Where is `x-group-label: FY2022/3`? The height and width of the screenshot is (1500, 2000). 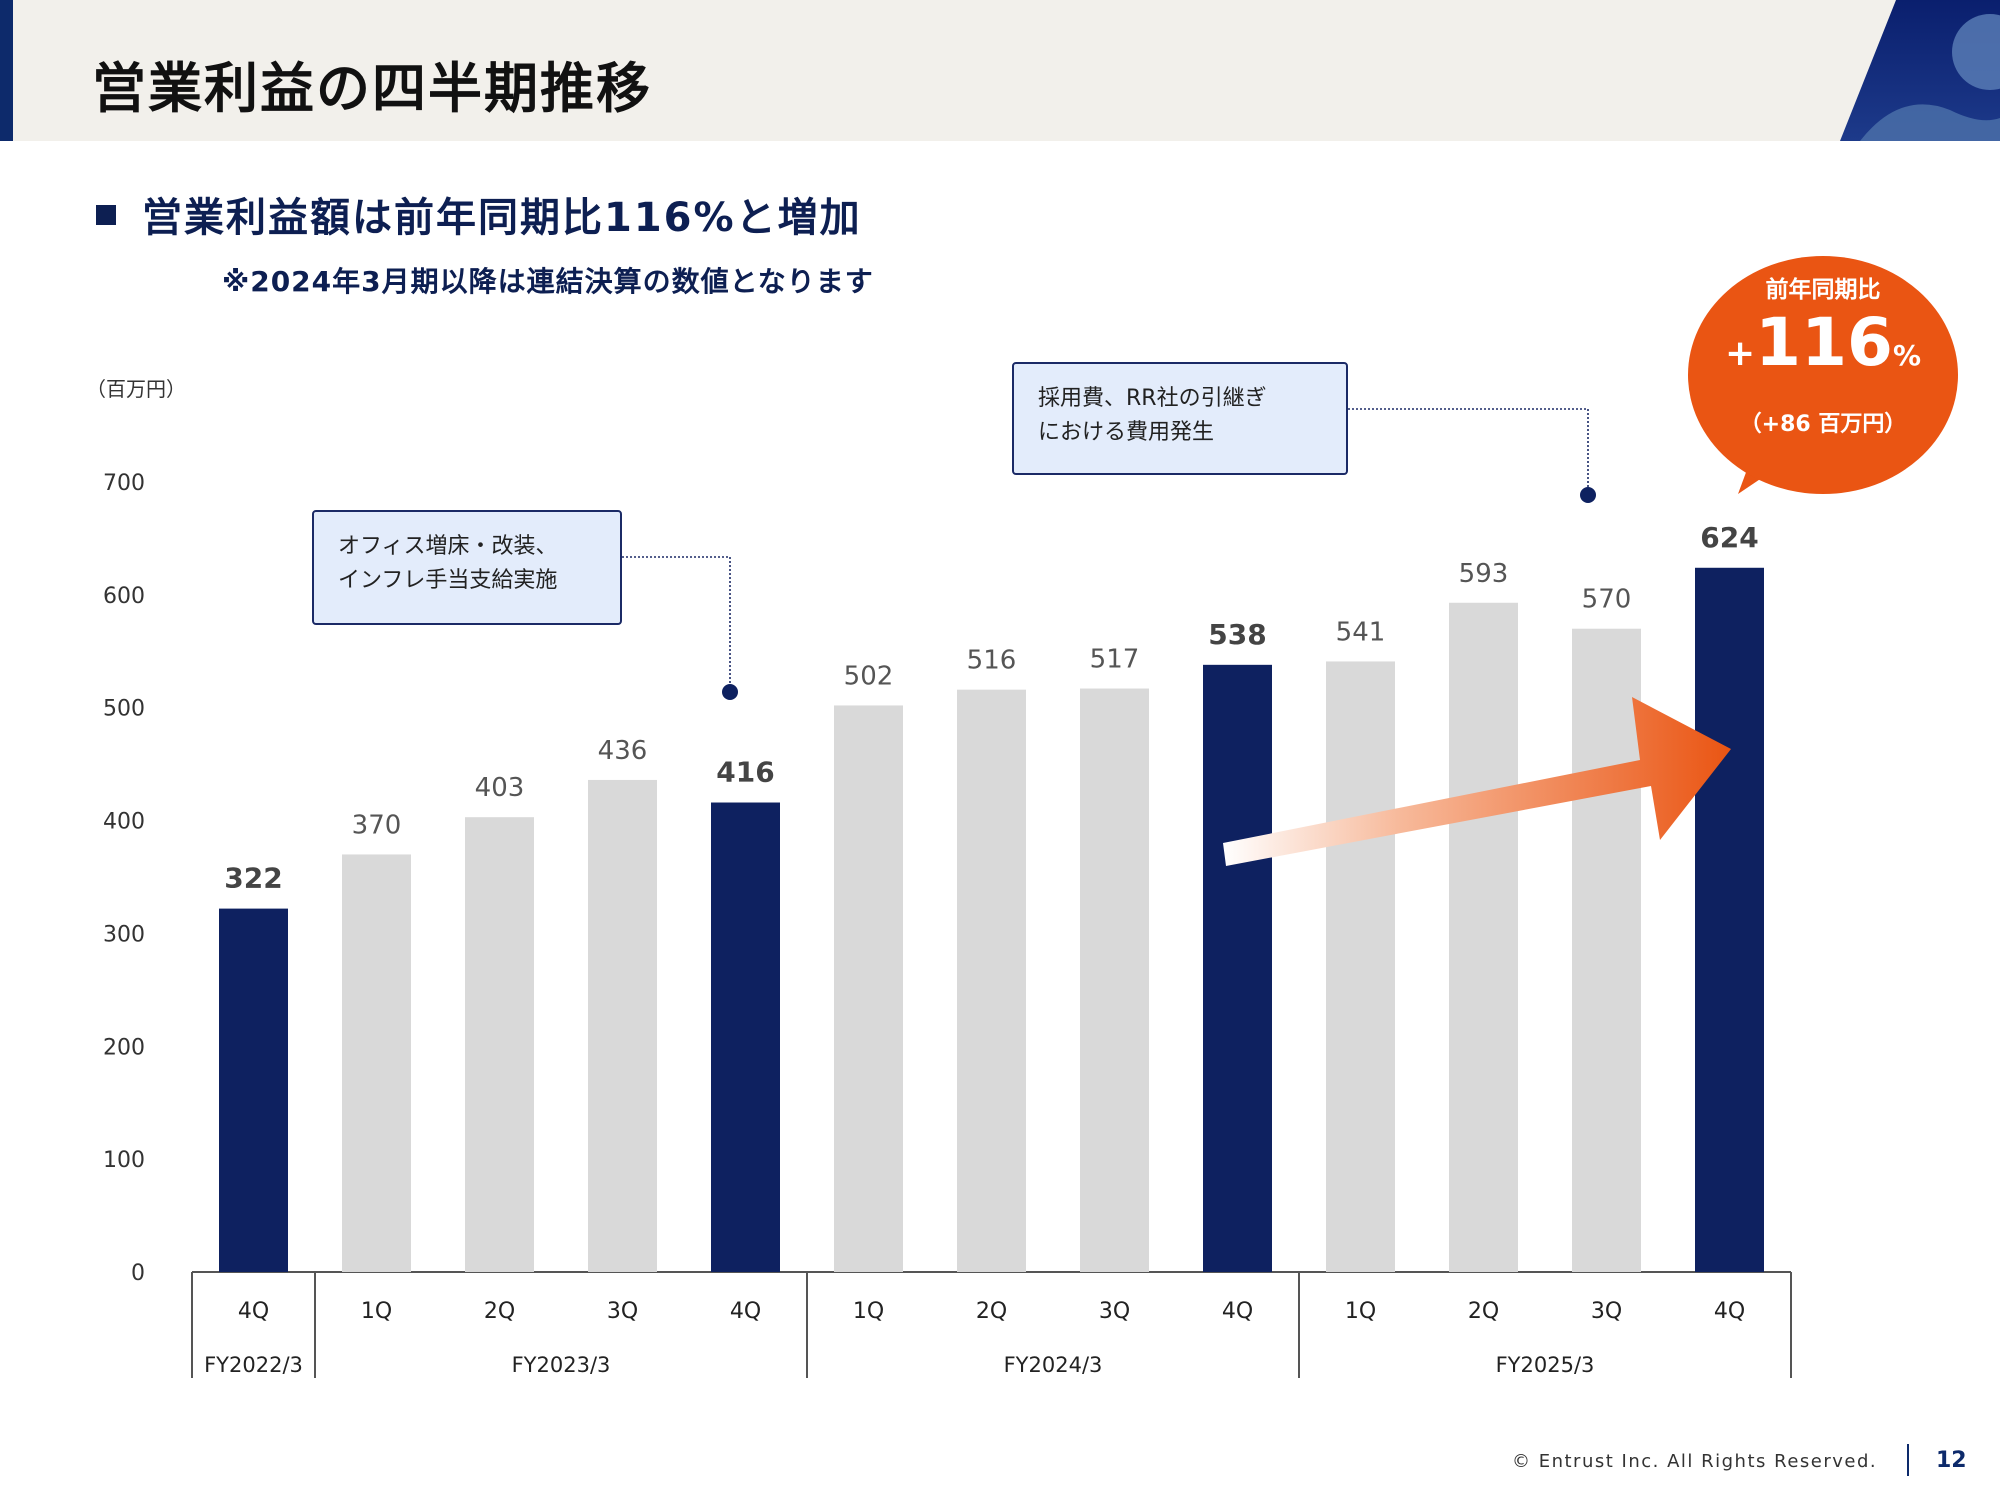 x-group-label: FY2022/3 is located at coordinates (253, 1365).